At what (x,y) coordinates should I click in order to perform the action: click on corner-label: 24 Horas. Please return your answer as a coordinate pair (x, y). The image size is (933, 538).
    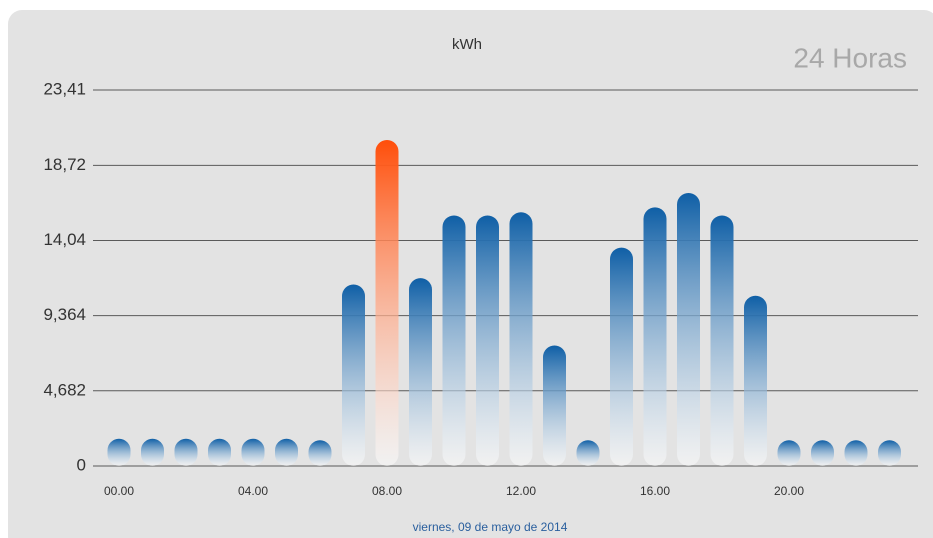
    Looking at the image, I should click on (850, 57).